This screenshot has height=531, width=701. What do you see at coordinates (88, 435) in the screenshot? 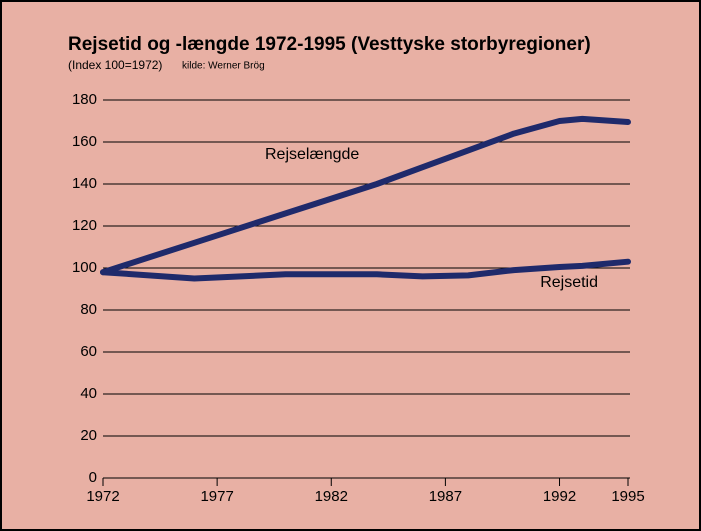
I see `y-tick-label: 20` at bounding box center [88, 435].